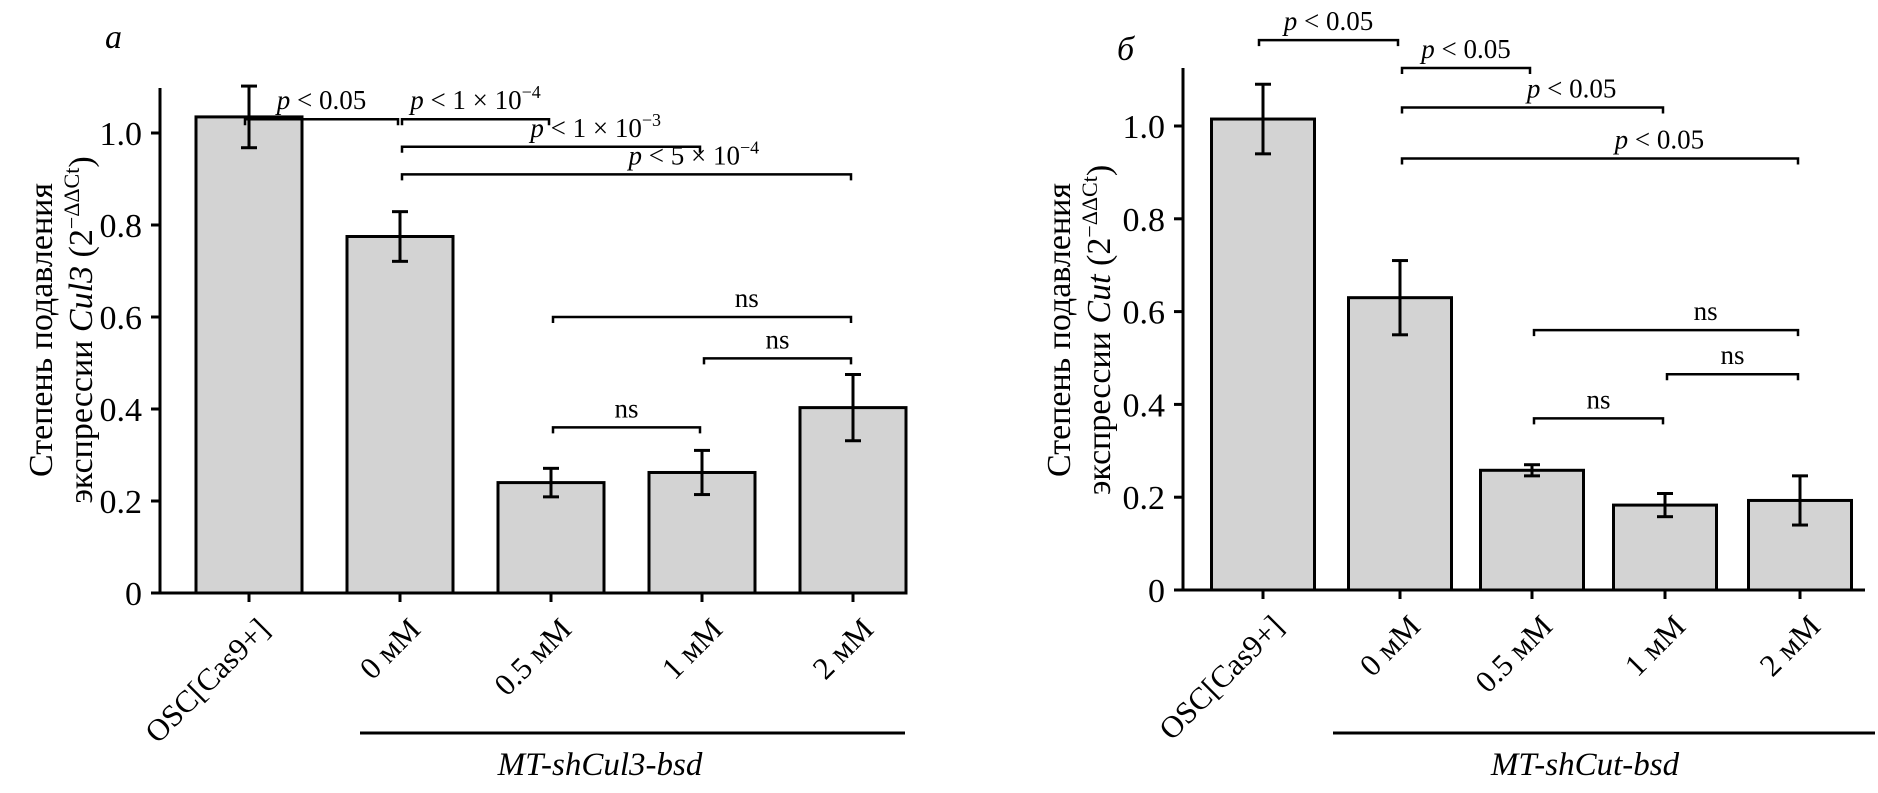  Describe the element at coordinates (113, 37) in the screenshot. I see `panel-label: а` at that location.